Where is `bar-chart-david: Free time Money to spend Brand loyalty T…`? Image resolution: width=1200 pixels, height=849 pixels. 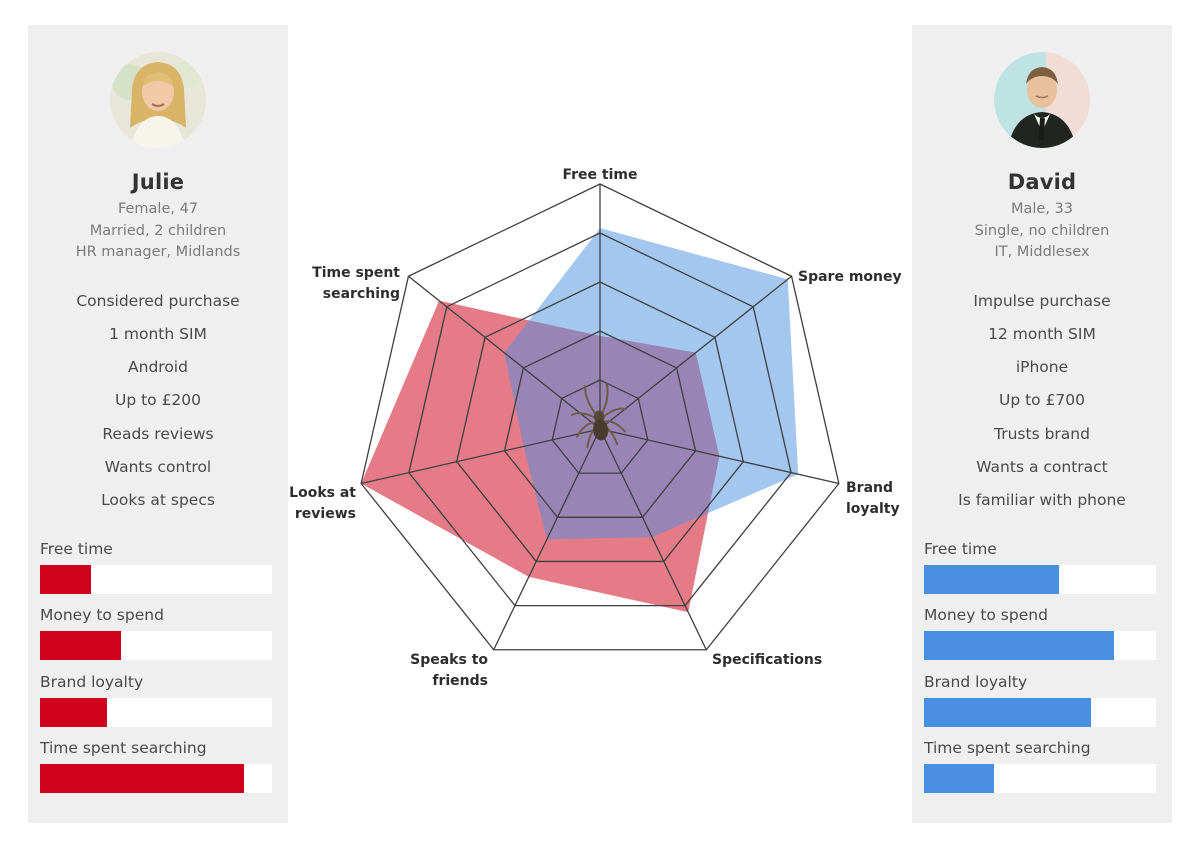 bar-chart-david: Free time Money to spend Brand loyalty T… is located at coordinates (1042, 667).